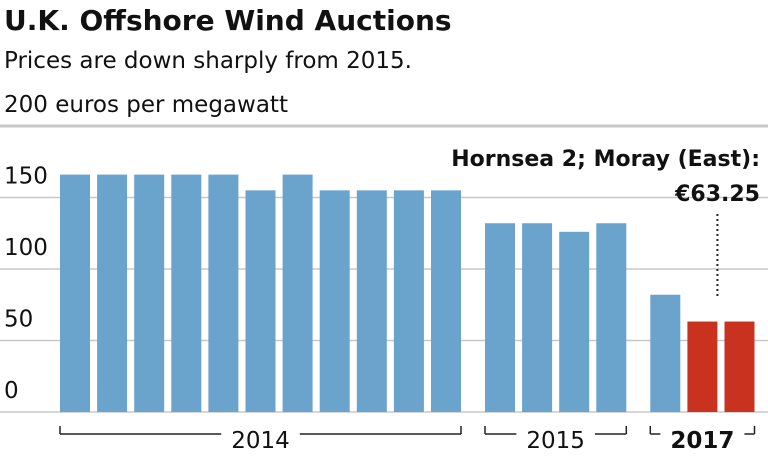 This screenshot has width=768, height=461. I want to click on y-tick-label: 0, so click(11, 391).